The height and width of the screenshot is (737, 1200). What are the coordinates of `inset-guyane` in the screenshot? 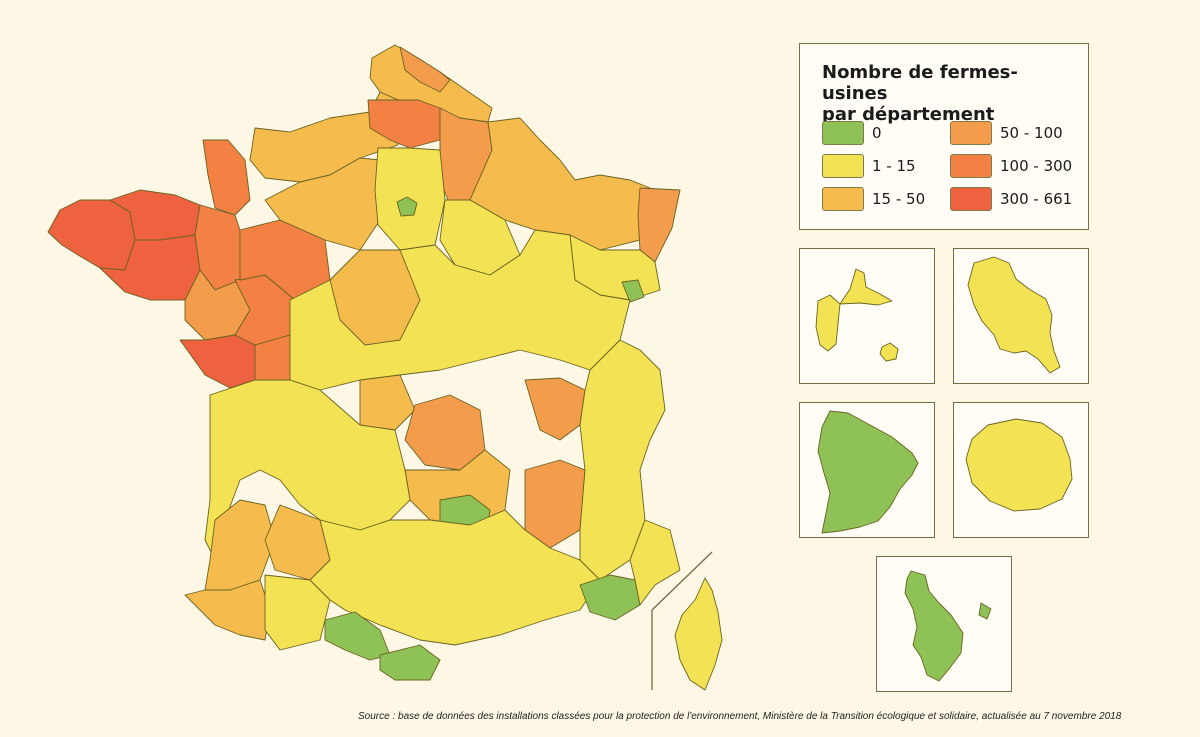 It's located at (867, 470).